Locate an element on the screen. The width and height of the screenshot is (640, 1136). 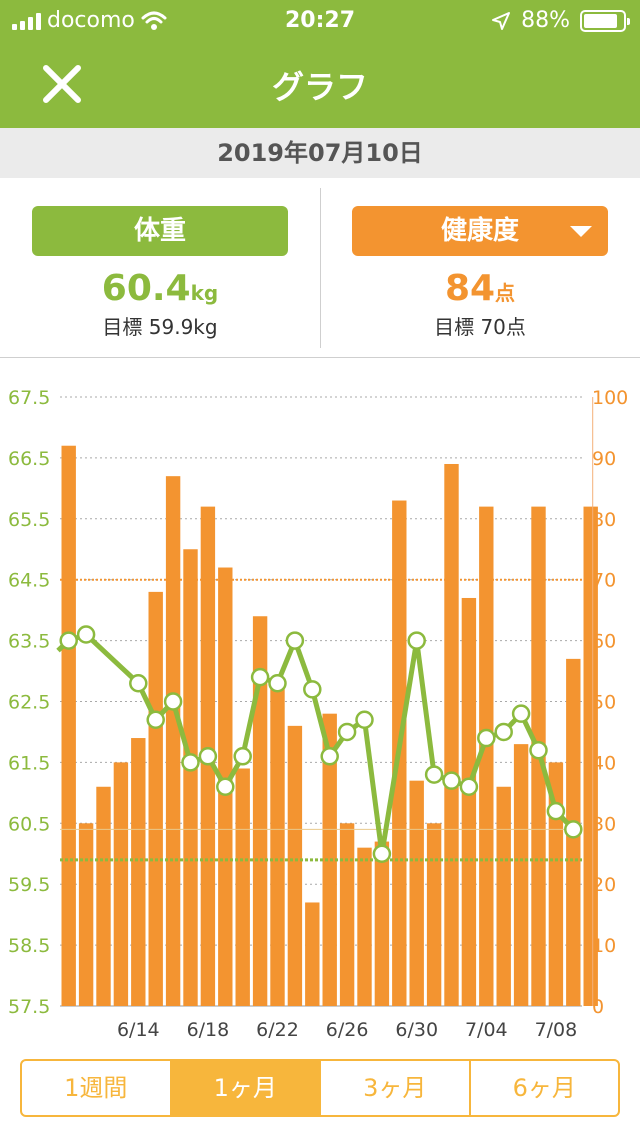
status-bar: docomo 20:27 88% is located at coordinates (320, 20).